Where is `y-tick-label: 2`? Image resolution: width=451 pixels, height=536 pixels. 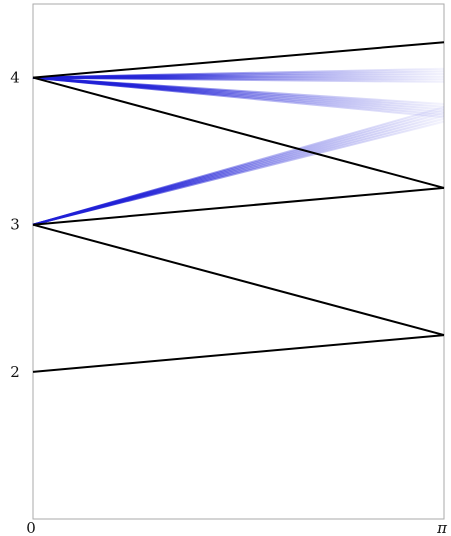
y-tick-label: 2 is located at coordinates (15, 372).